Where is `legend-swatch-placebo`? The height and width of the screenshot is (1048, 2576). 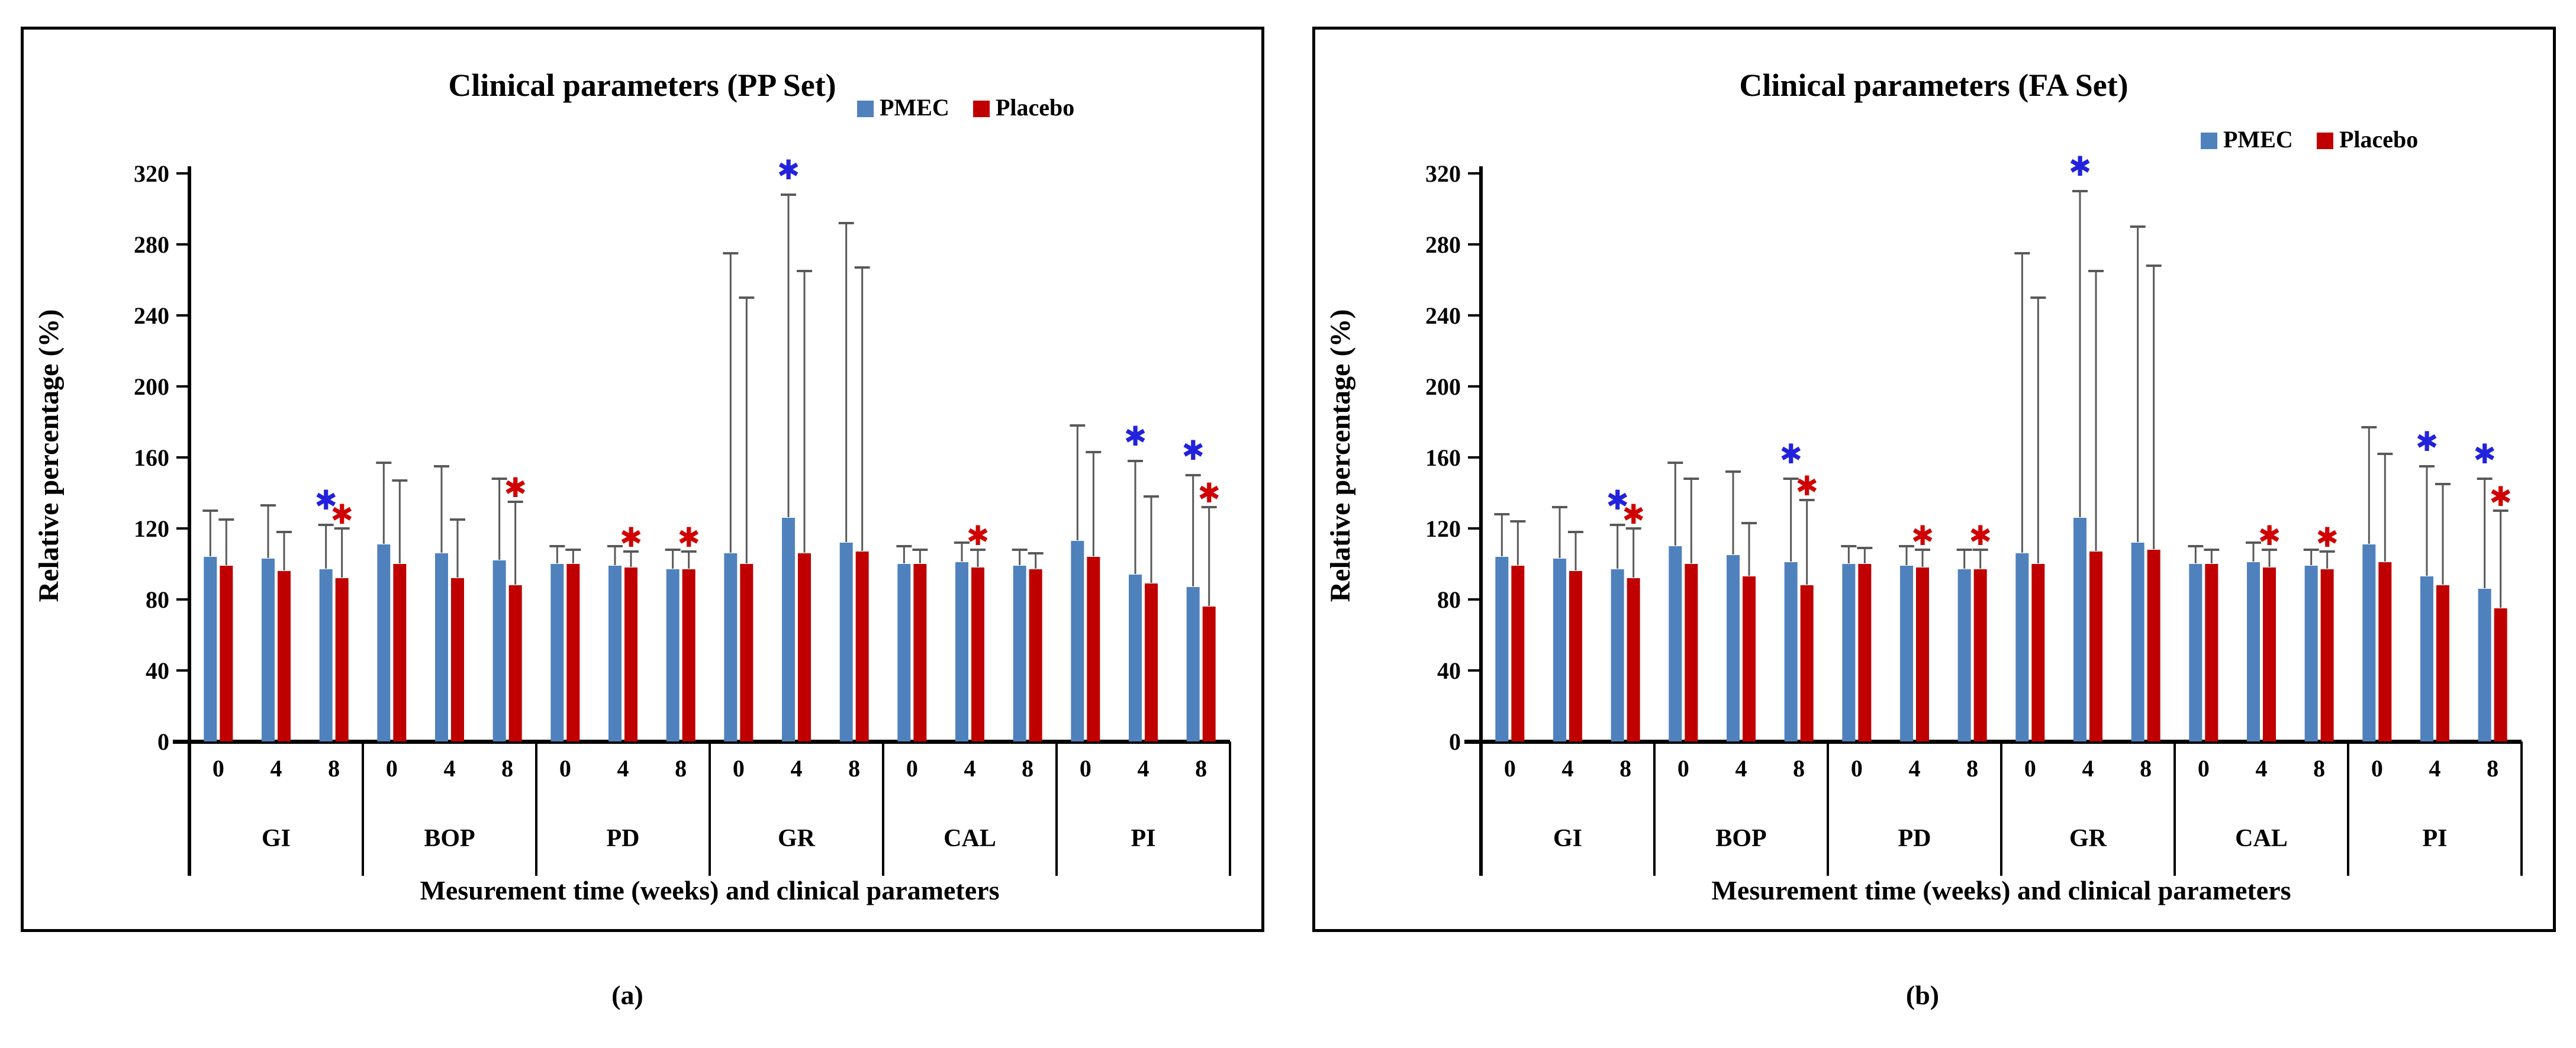
legend-swatch-placebo is located at coordinates (2325, 141).